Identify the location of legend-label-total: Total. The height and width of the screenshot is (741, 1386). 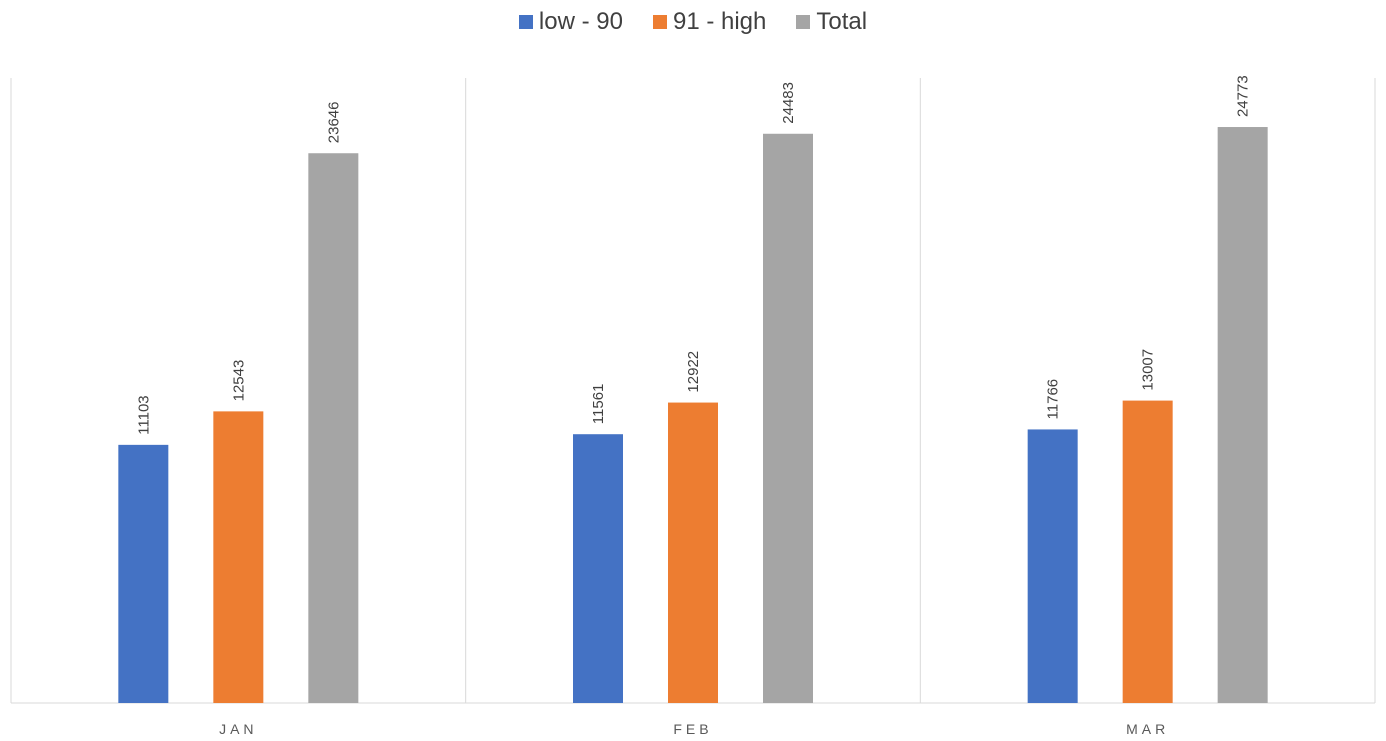
(842, 21).